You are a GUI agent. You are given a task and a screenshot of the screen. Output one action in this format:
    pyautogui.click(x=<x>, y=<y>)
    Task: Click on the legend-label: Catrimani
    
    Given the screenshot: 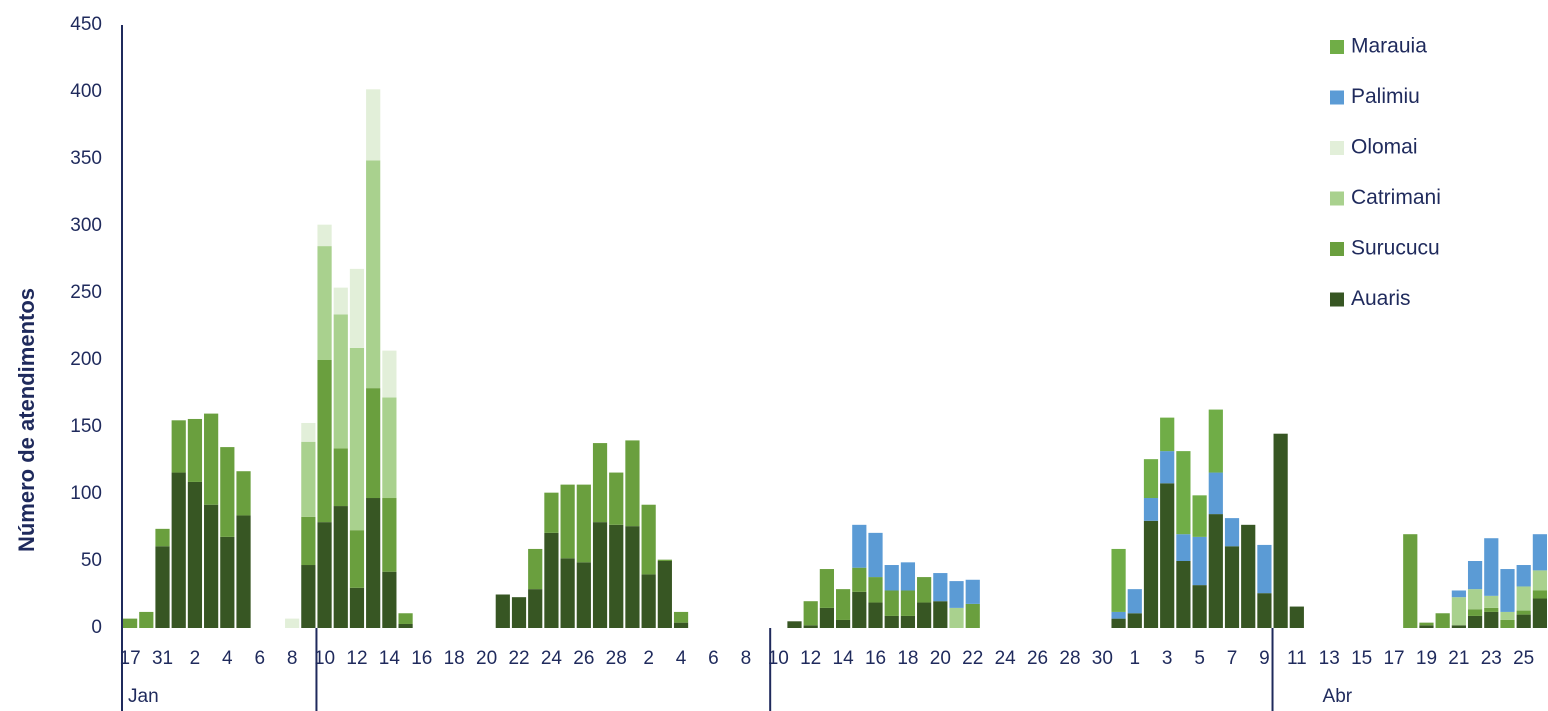 What is the action you would take?
    pyautogui.click(x=1396, y=197)
    